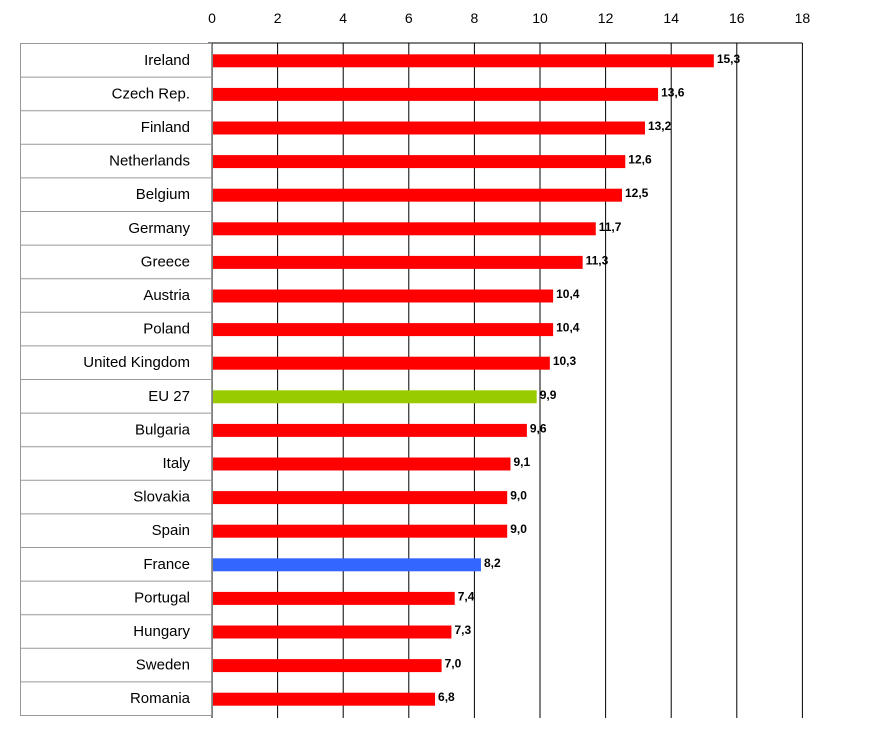 This screenshot has width=889, height=730. Describe the element at coordinates (466, 596) in the screenshot. I see `data-label: 7,4` at that location.